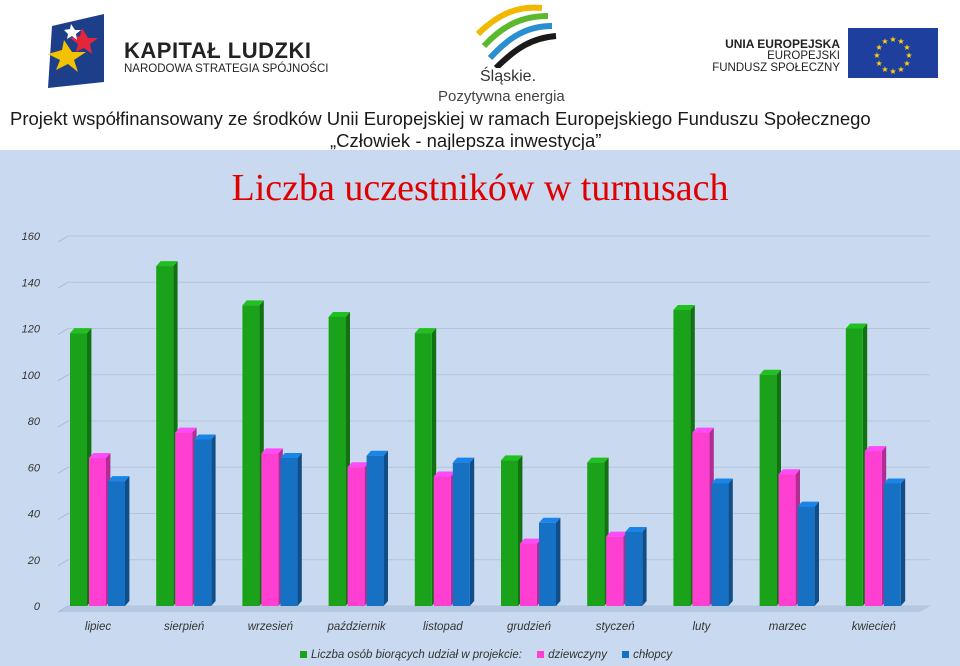  What do you see at coordinates (34, 515) in the screenshot?
I see `y-tick-label: 40` at bounding box center [34, 515].